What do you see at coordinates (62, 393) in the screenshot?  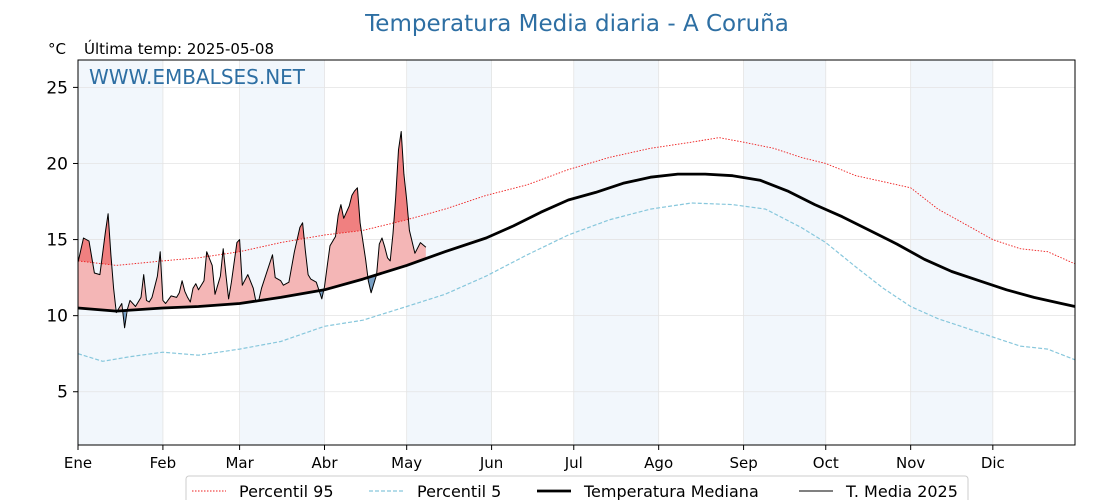 I see `ytick-label-5: 5` at bounding box center [62, 393].